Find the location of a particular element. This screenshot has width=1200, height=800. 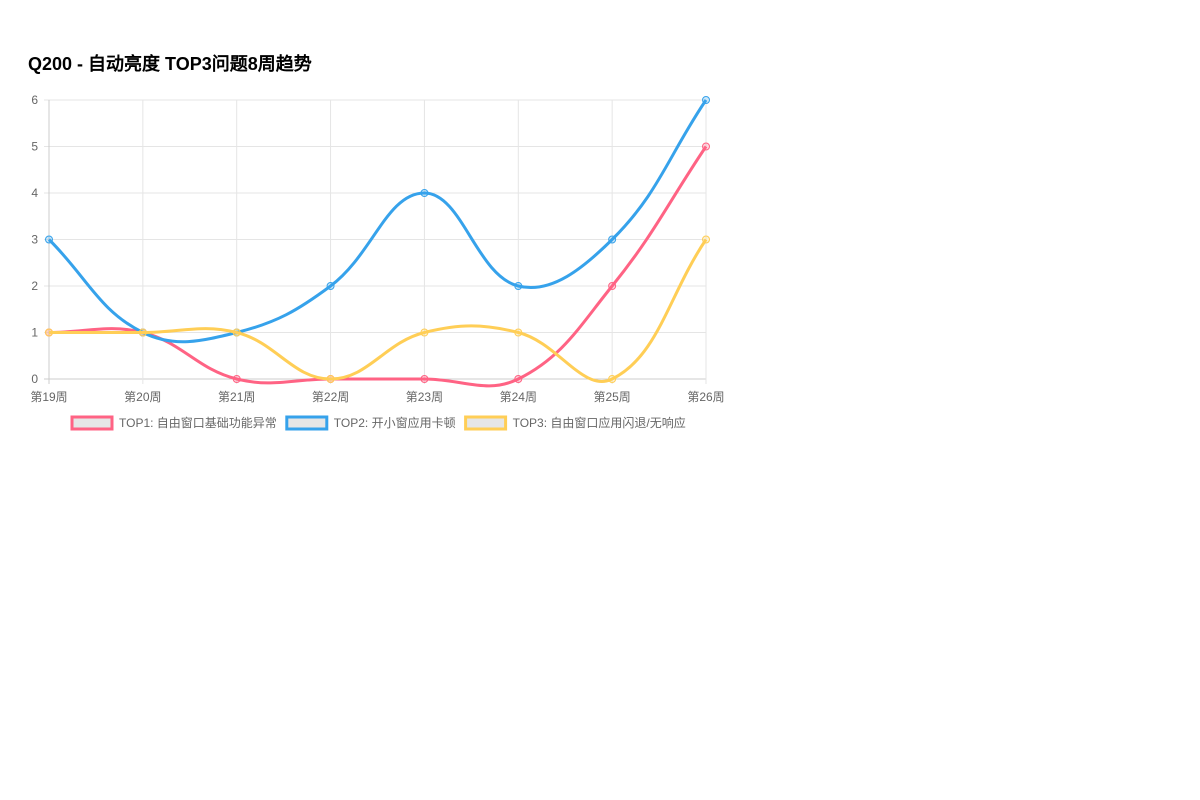

x-tick-label: 第25周 is located at coordinates (611, 397).